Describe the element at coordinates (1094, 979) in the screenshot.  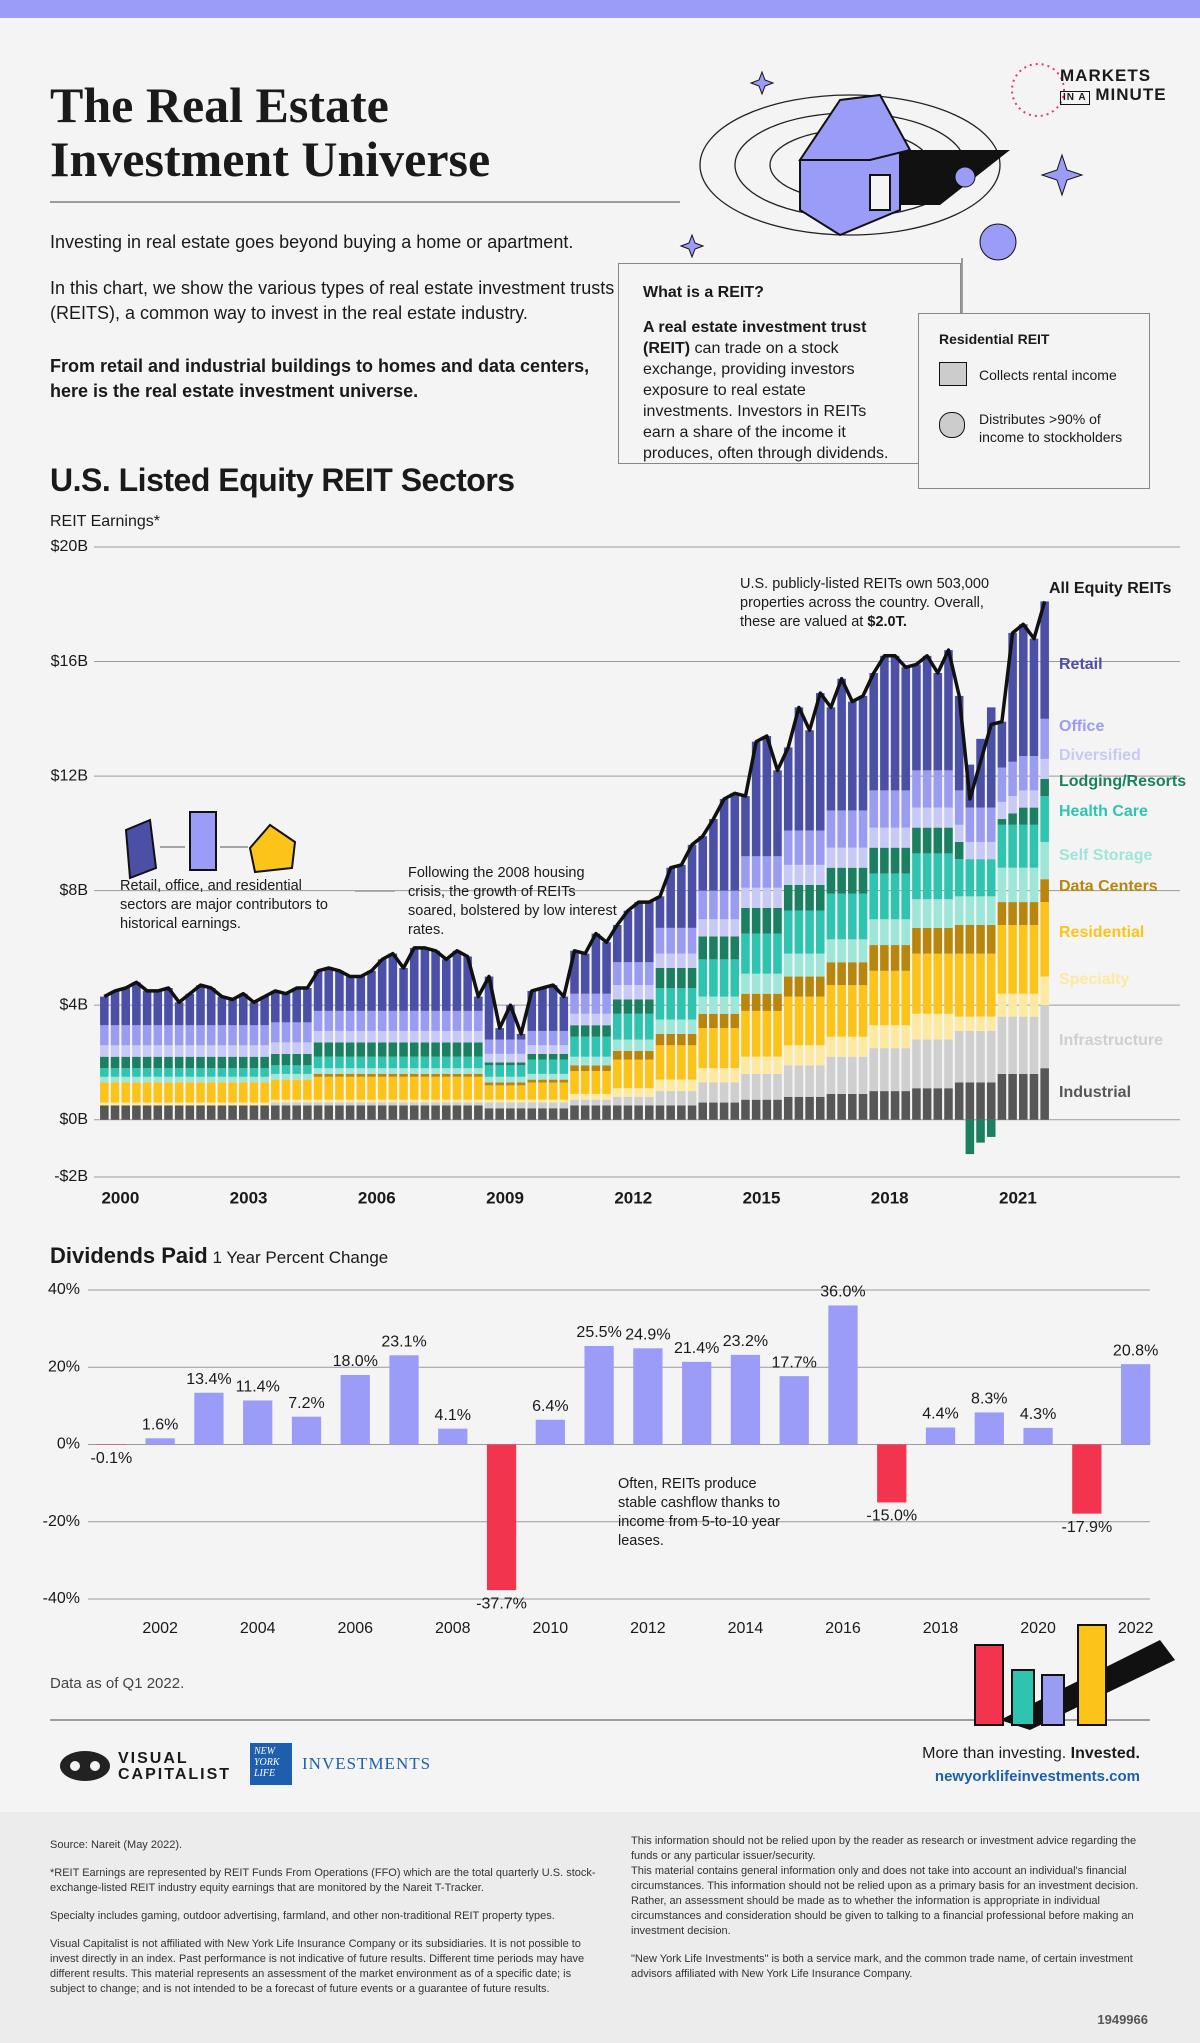
I see `legend-label: Specialty` at that location.